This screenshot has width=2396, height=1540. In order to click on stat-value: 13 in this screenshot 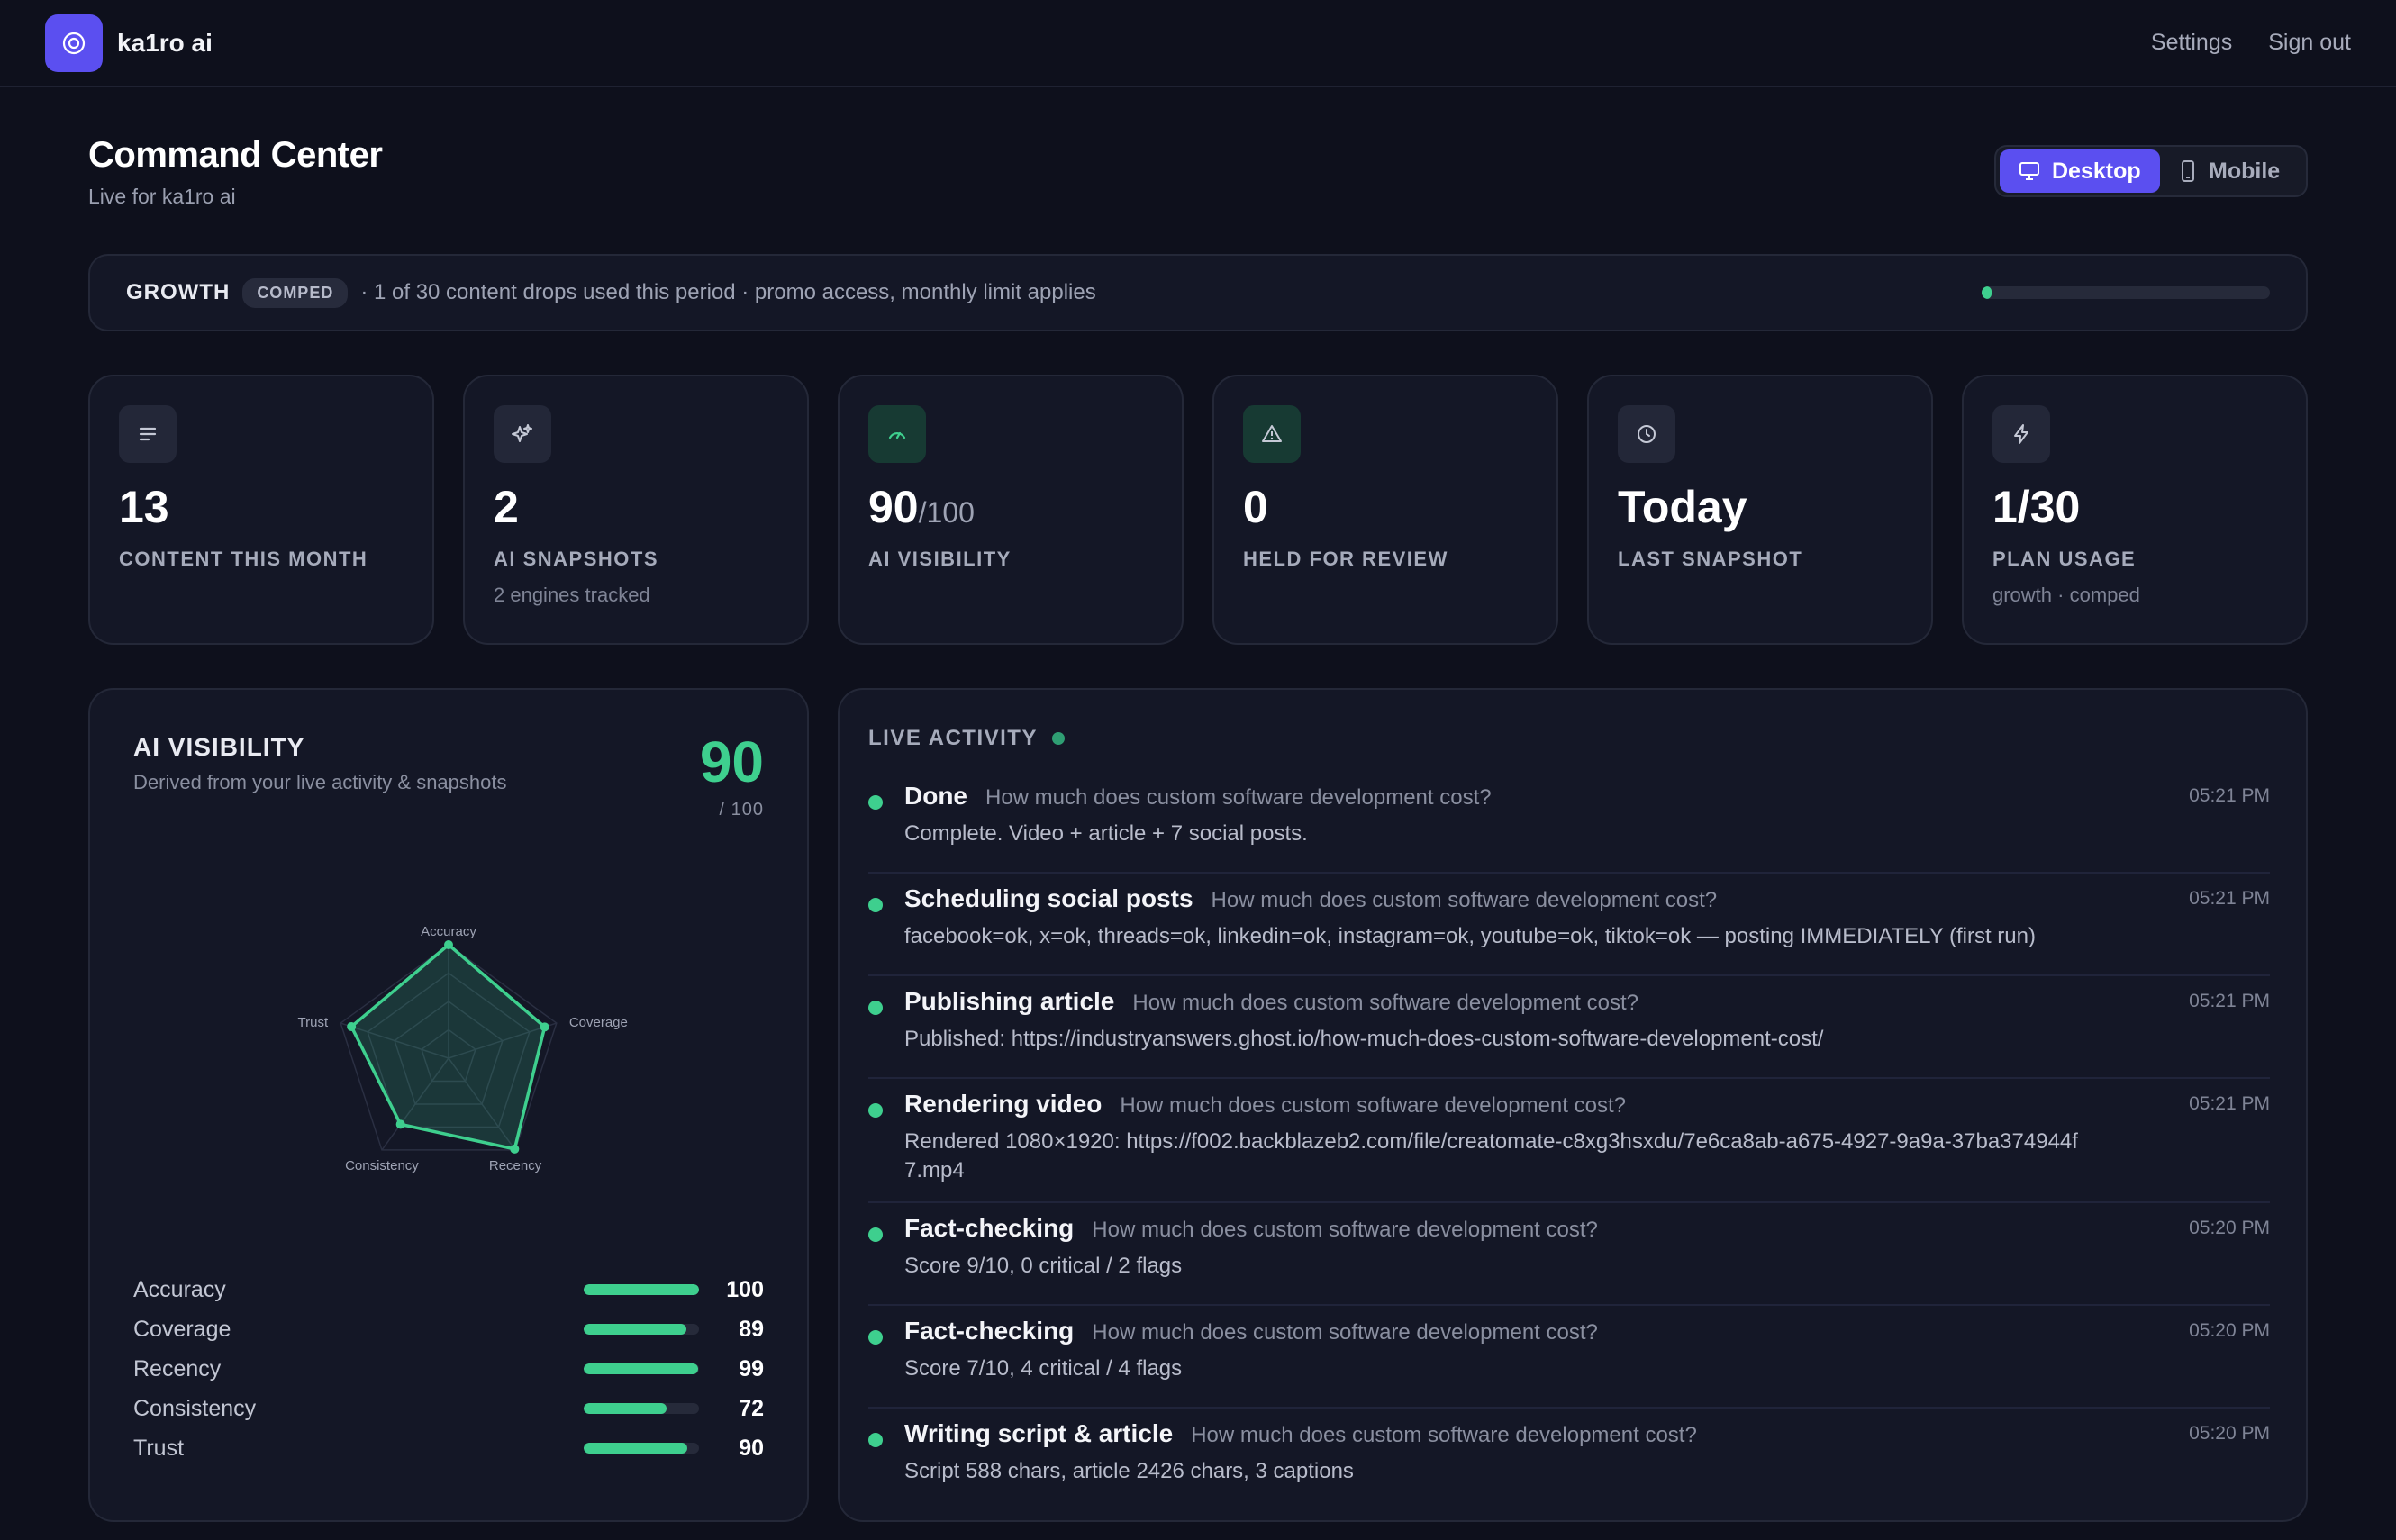, I will do `click(144, 507)`.